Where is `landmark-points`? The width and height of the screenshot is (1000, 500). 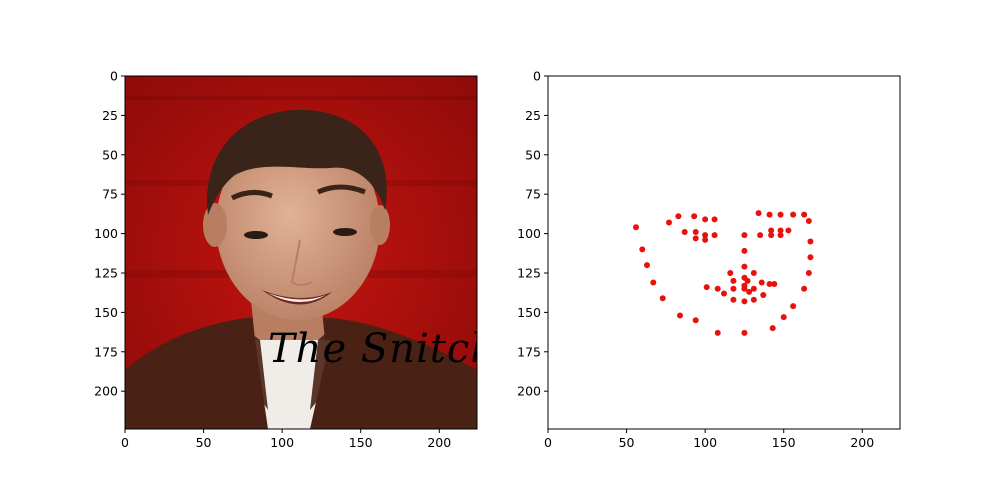
landmark-points is located at coordinates (723, 273).